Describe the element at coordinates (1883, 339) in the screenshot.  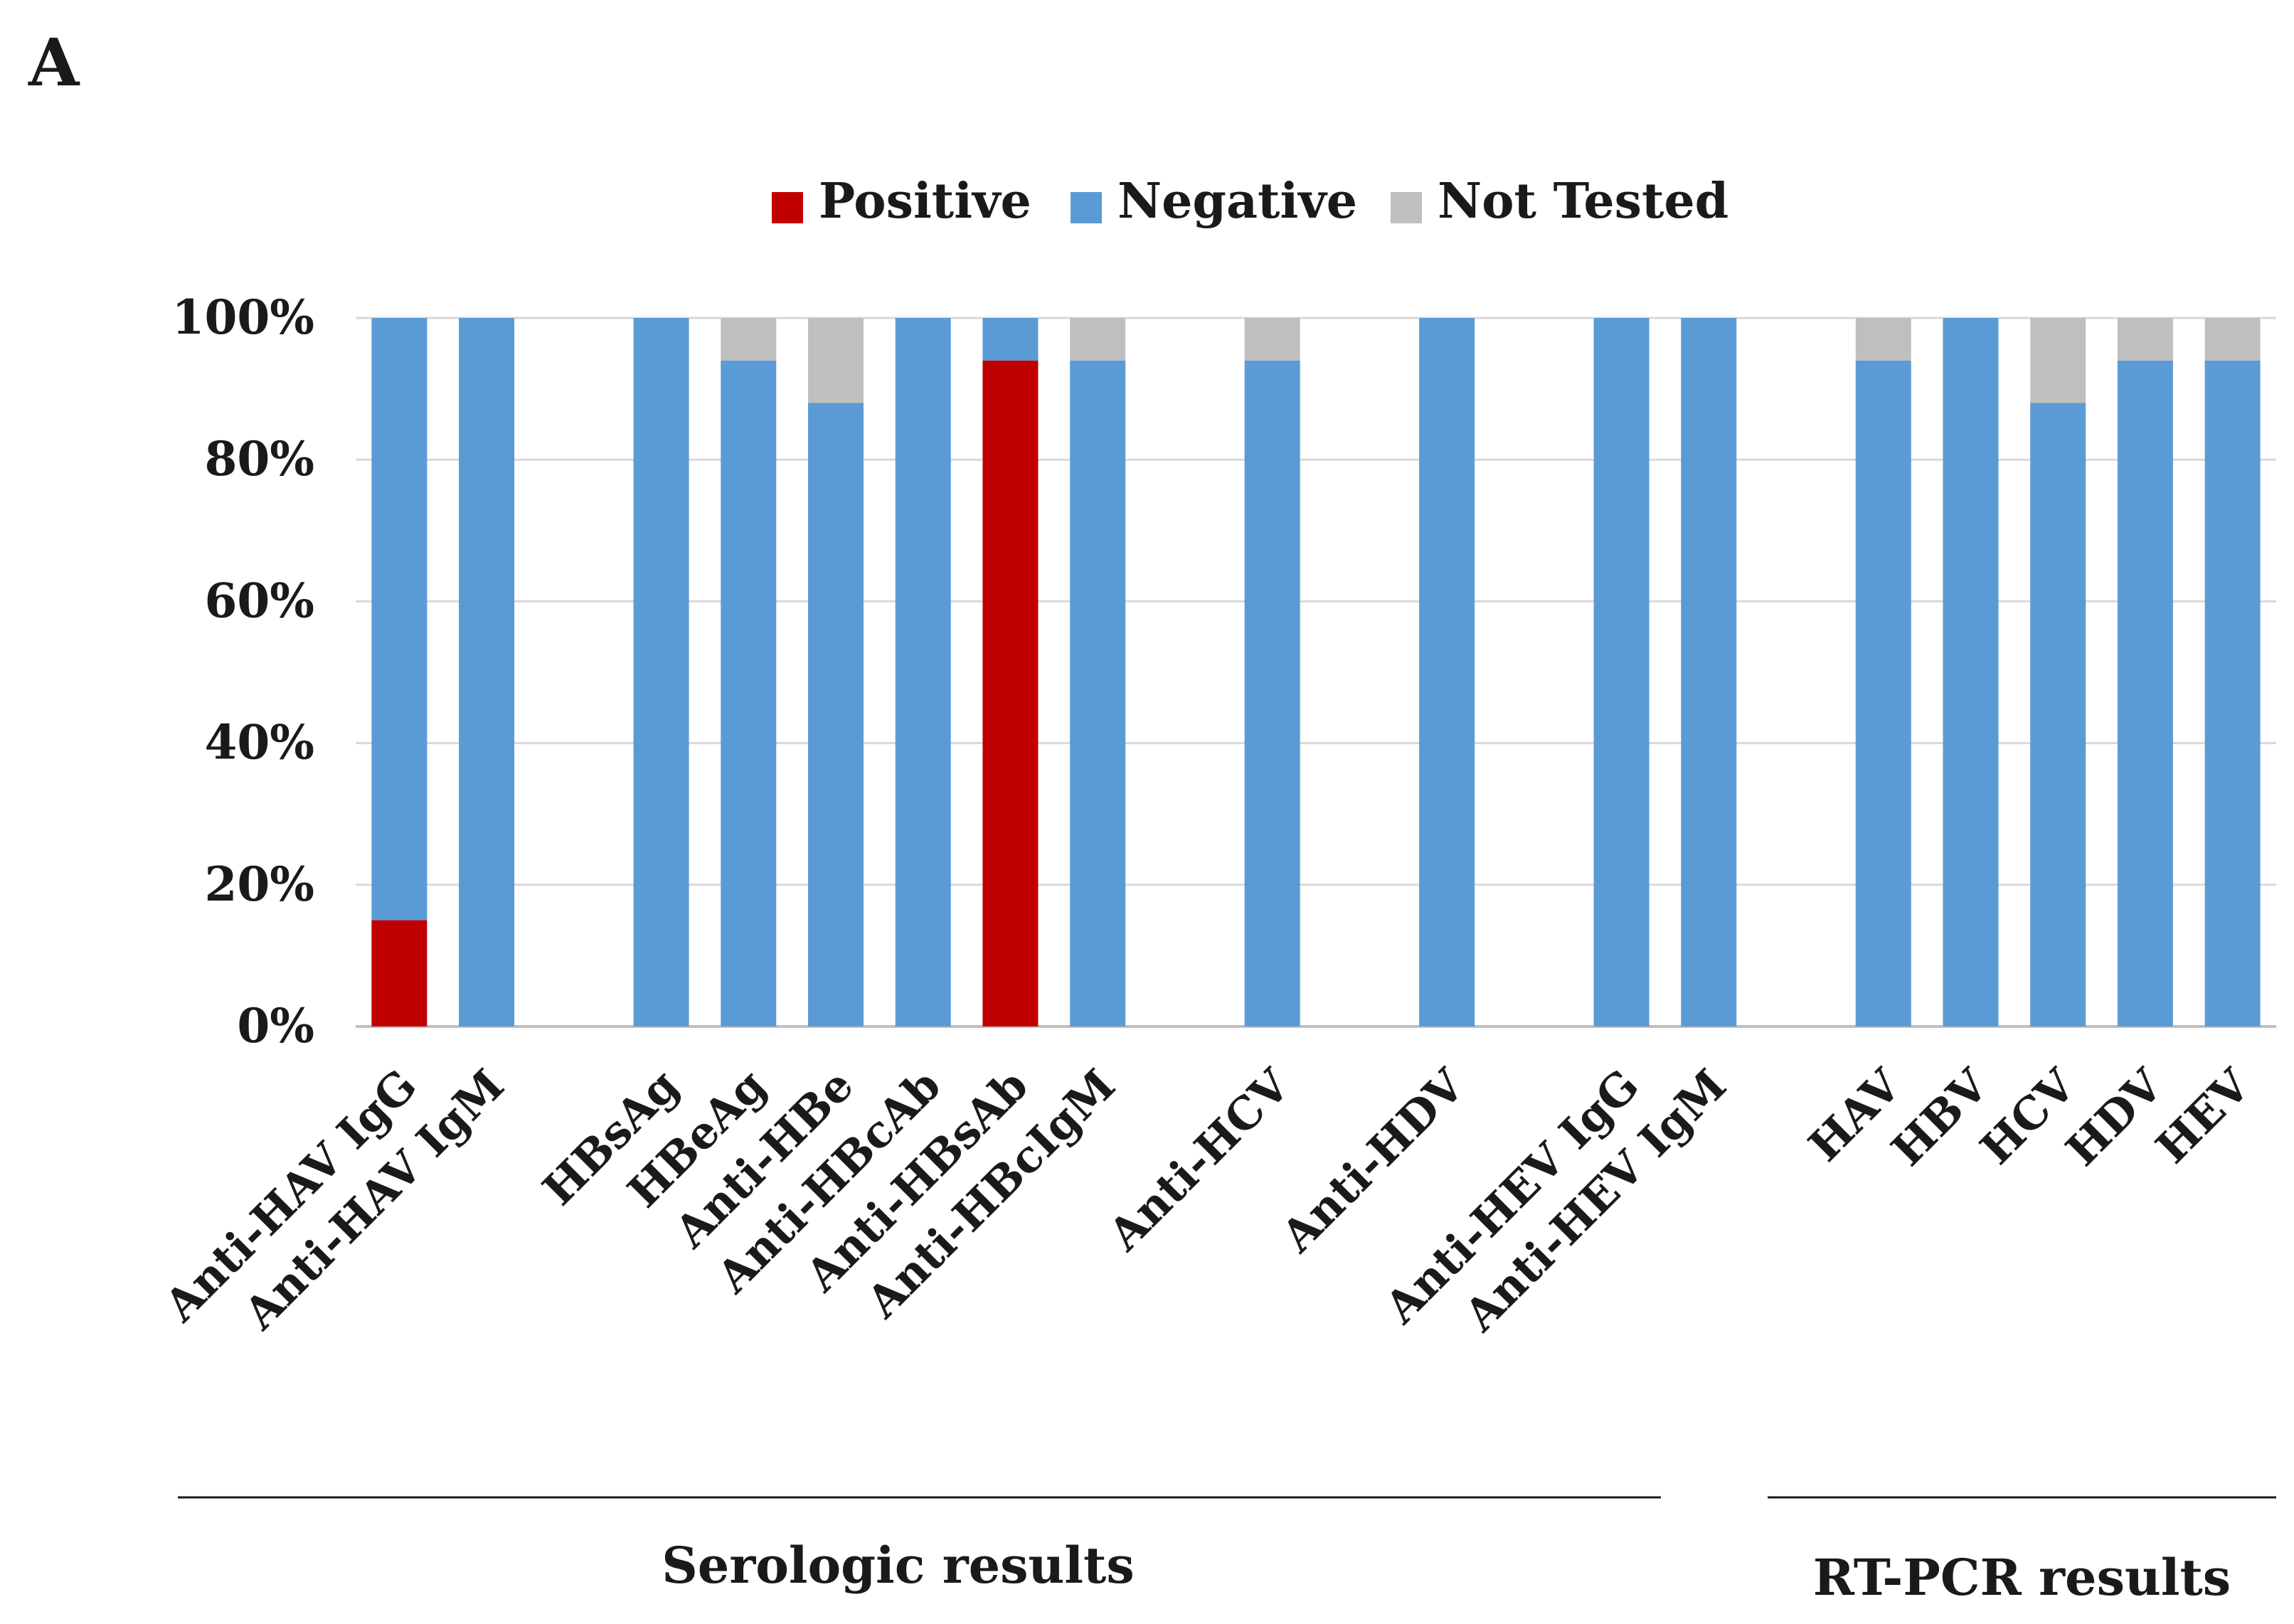
I see `bar-hav-not-tested` at that location.